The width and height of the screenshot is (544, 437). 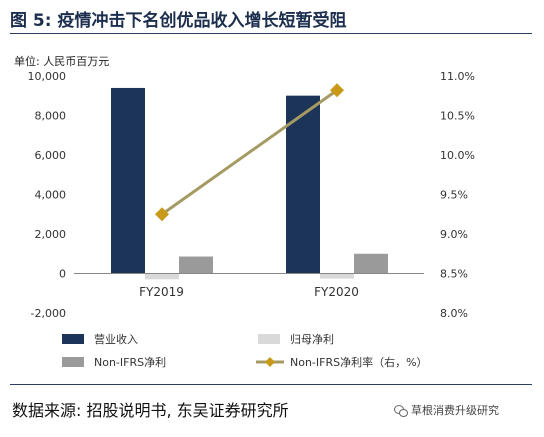 I want to click on legend-margin-marker, so click(x=270, y=362).